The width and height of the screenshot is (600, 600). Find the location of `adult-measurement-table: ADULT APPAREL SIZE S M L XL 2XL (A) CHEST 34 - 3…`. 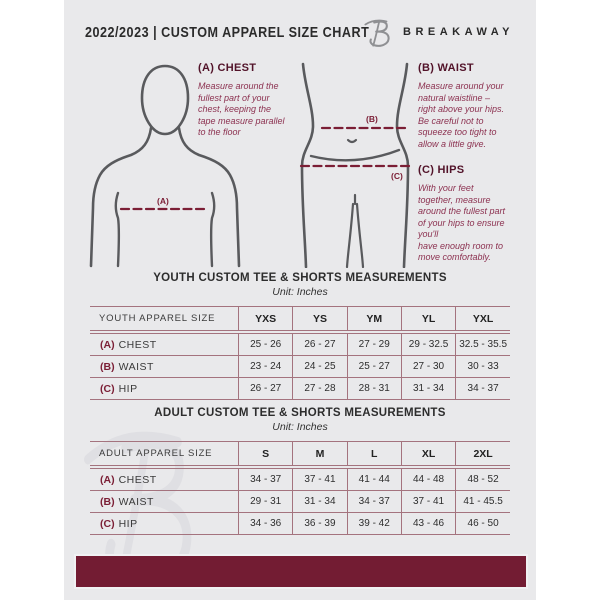

adult-measurement-table: ADULT APPAREL SIZE S M L XL 2XL (A) CHEST 34 - 3… is located at coordinates (300, 488).